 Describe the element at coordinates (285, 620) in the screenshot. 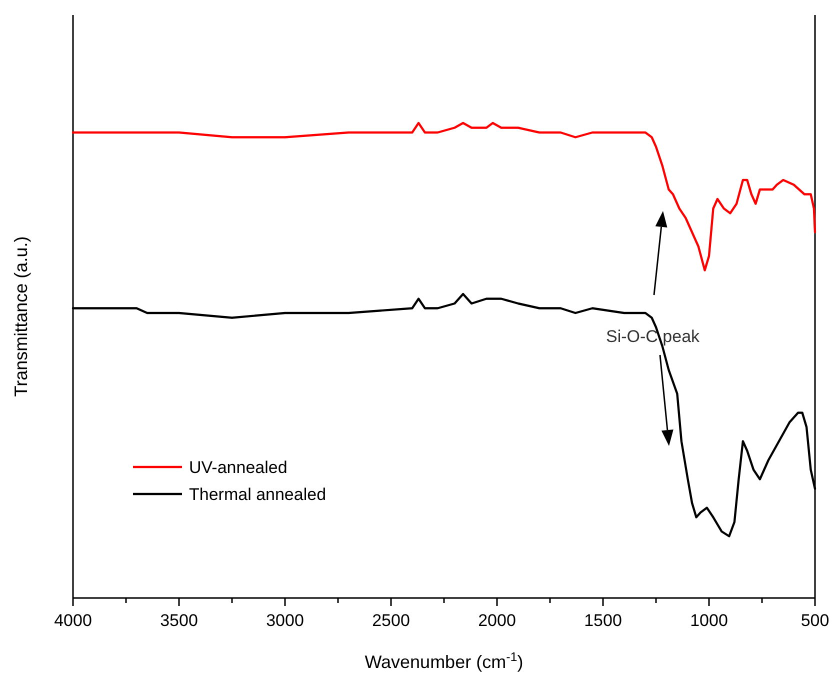

I see `x-tick-label: 3000` at that location.